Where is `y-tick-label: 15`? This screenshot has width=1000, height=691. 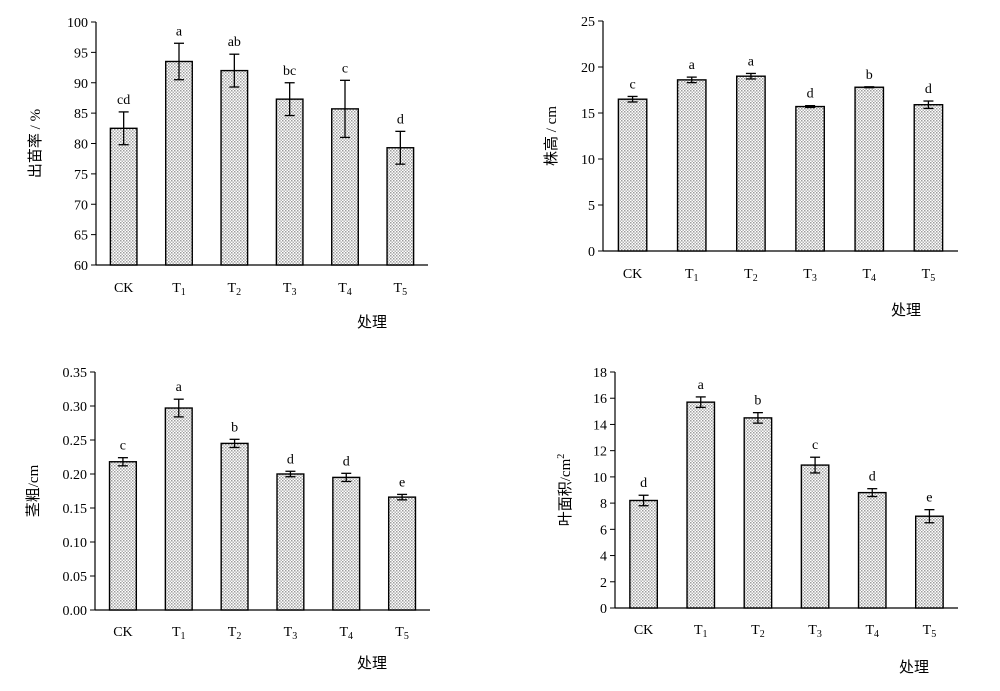 y-tick-label: 15 is located at coordinates (588, 114).